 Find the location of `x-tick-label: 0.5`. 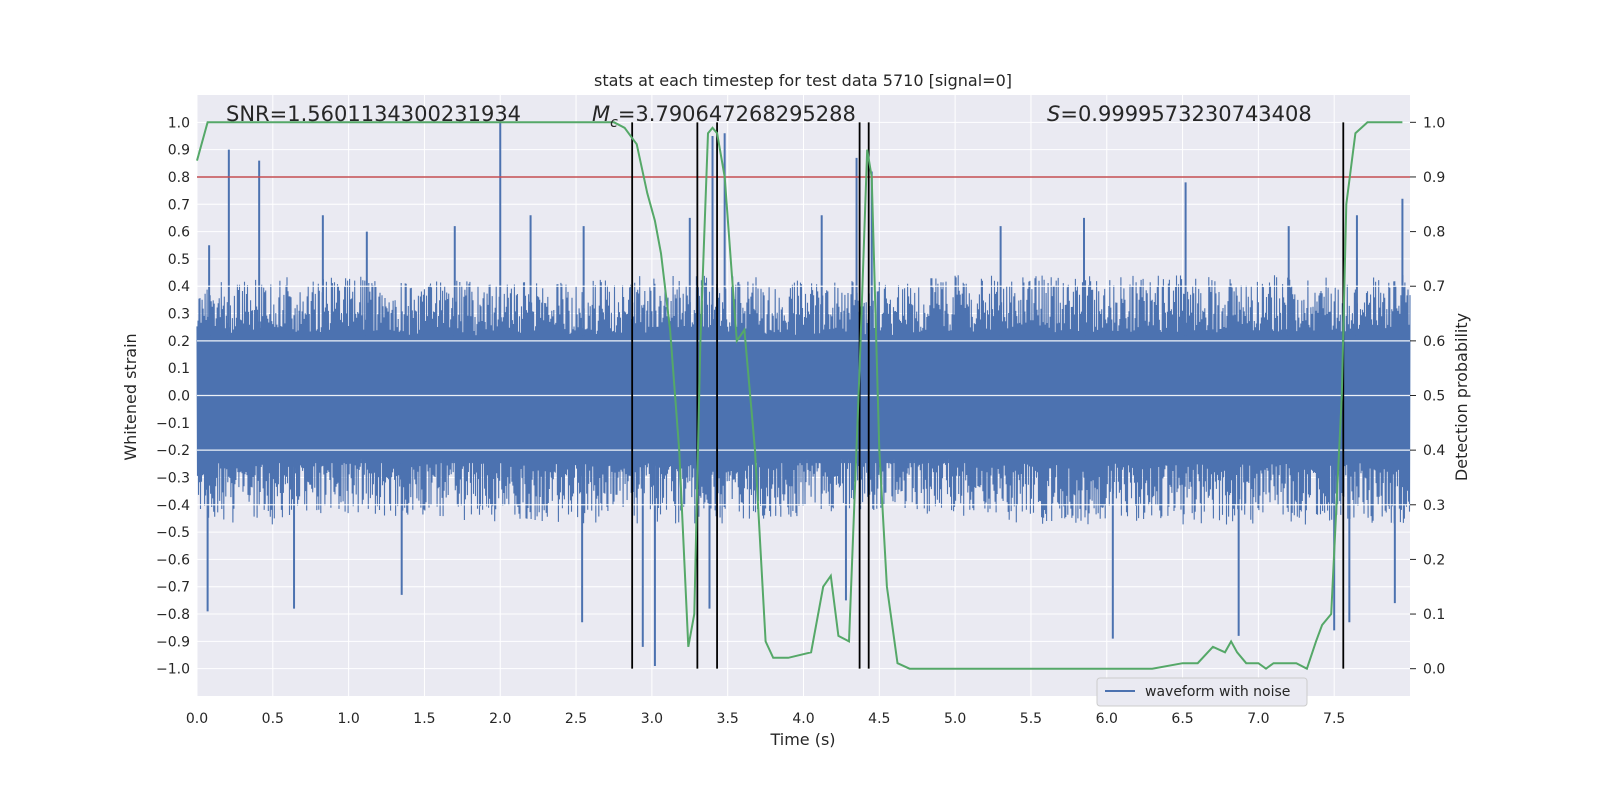

x-tick-label: 0.5 is located at coordinates (273, 719).